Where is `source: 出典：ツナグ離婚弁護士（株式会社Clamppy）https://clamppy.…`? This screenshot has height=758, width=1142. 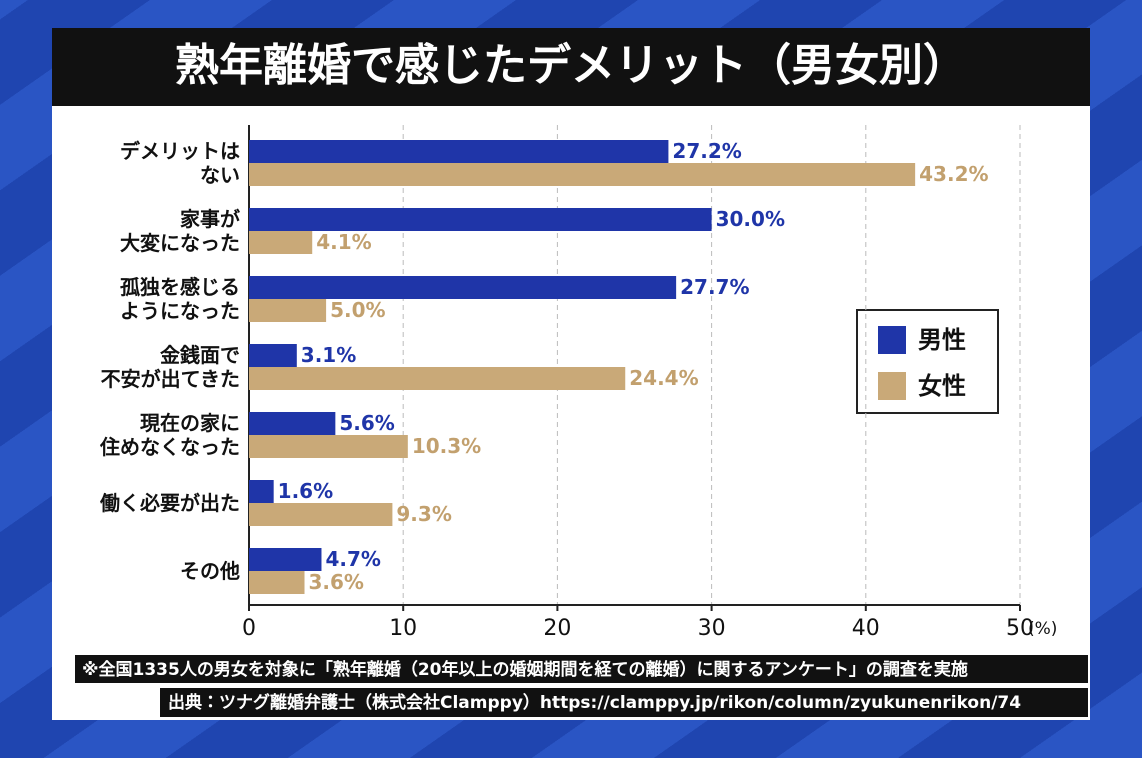
source: 出典：ツナグ離婚弁護士（株式会社Clamppy）https://clamppy.… is located at coordinates (594, 702).